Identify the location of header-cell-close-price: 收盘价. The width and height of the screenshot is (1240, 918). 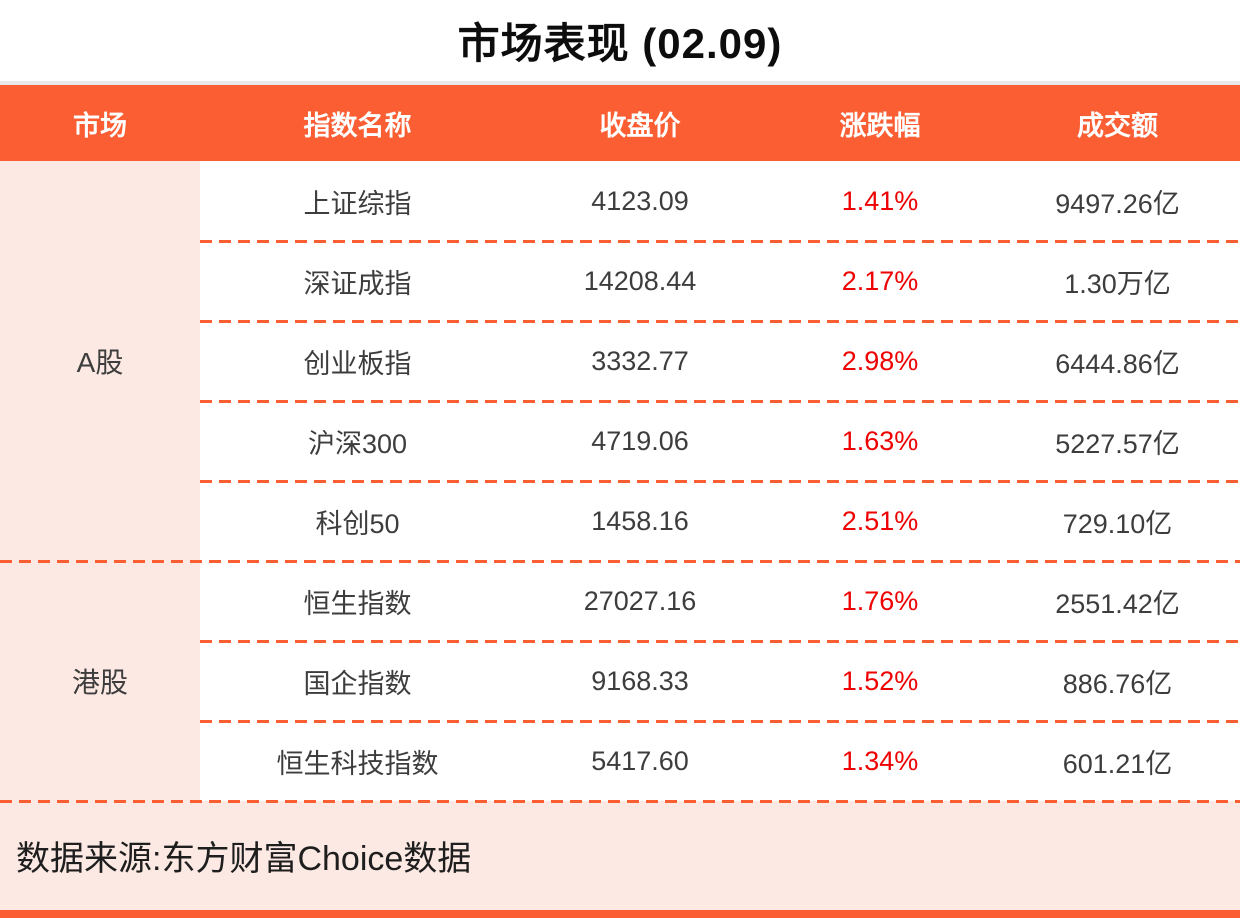
(640, 125).